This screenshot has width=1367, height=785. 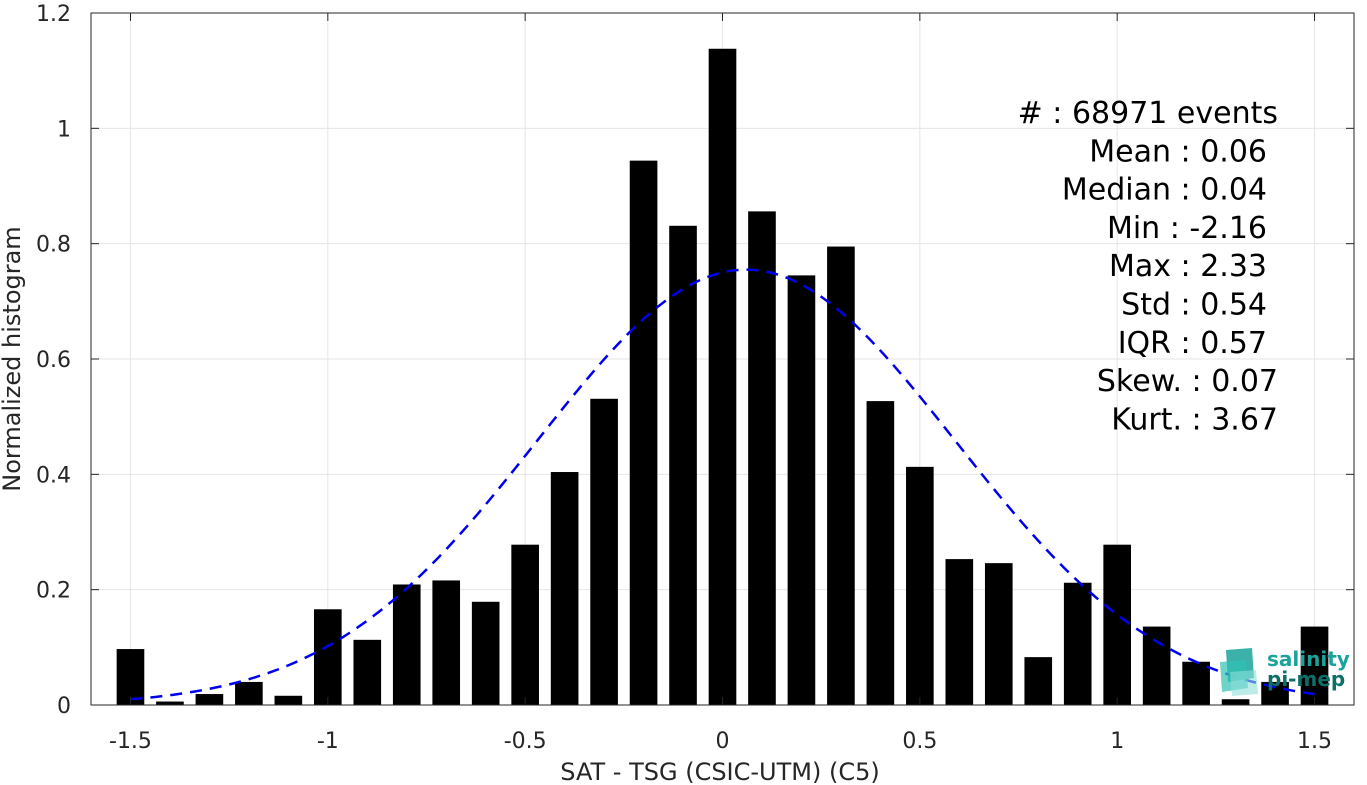 What do you see at coordinates (719, 771) in the screenshot?
I see `x-axis-title: SAT - TSG (CSIC-UTM) (C5)` at bounding box center [719, 771].